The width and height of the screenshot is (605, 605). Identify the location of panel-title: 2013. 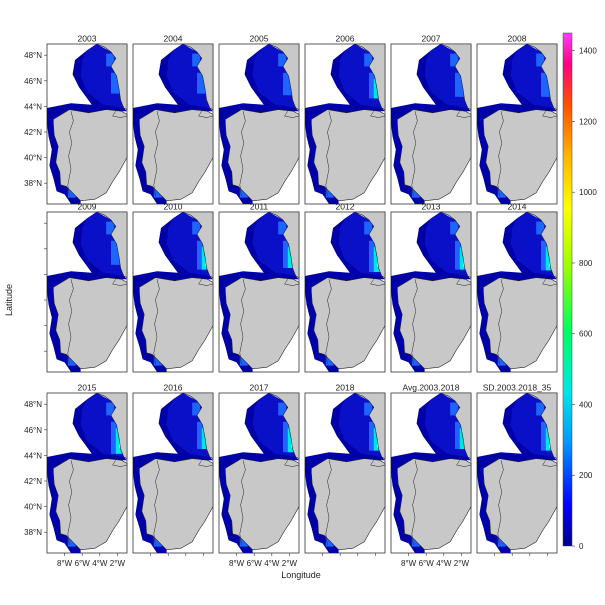
(431, 207).